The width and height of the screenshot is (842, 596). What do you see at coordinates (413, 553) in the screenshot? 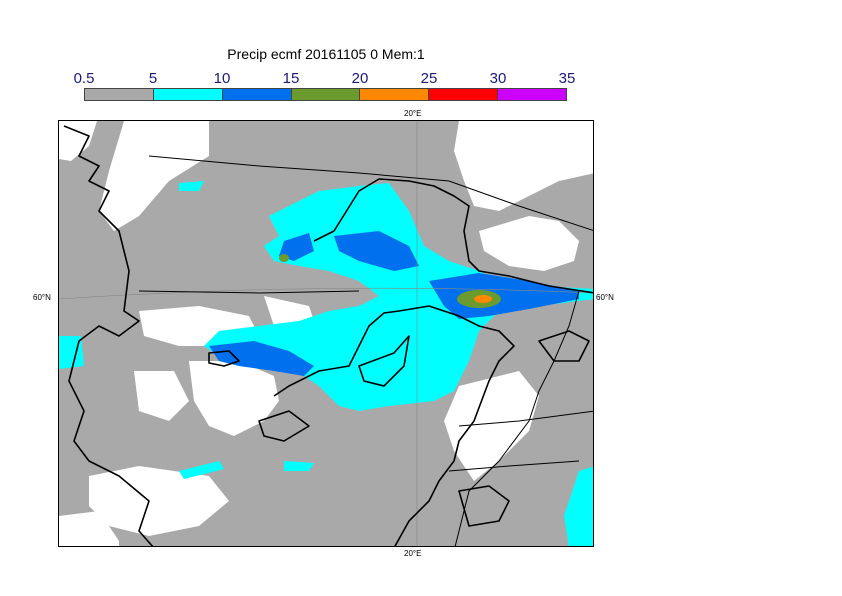
I see `bottom-longitude-label: 20°E` at bounding box center [413, 553].